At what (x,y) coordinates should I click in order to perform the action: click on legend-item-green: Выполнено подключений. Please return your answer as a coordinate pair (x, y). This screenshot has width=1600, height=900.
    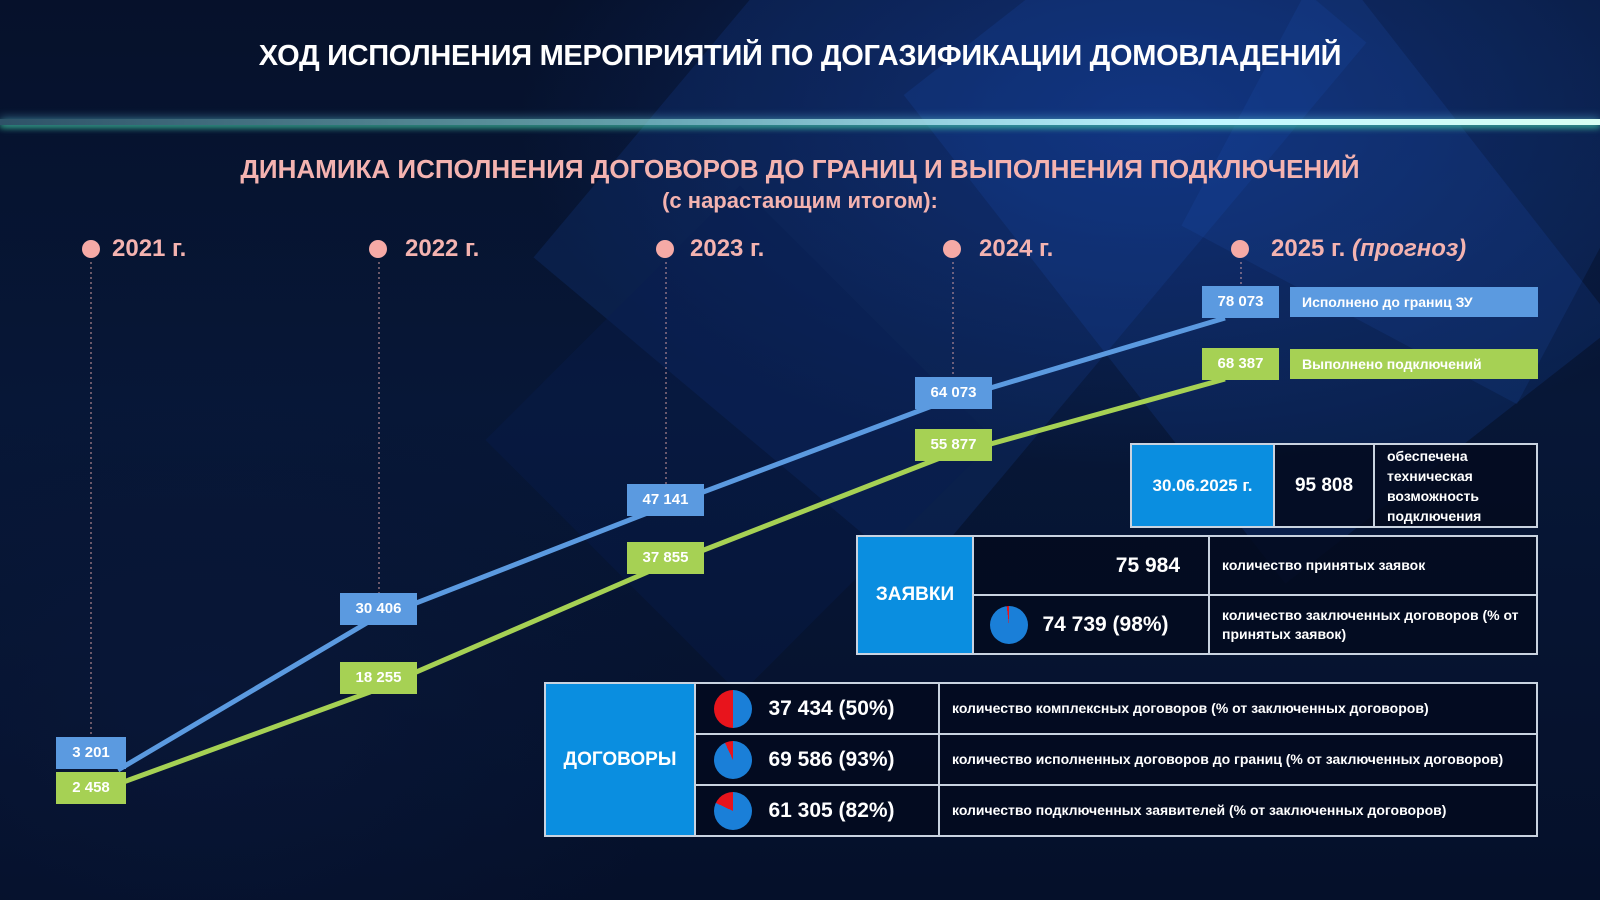
    Looking at the image, I should click on (1414, 364).